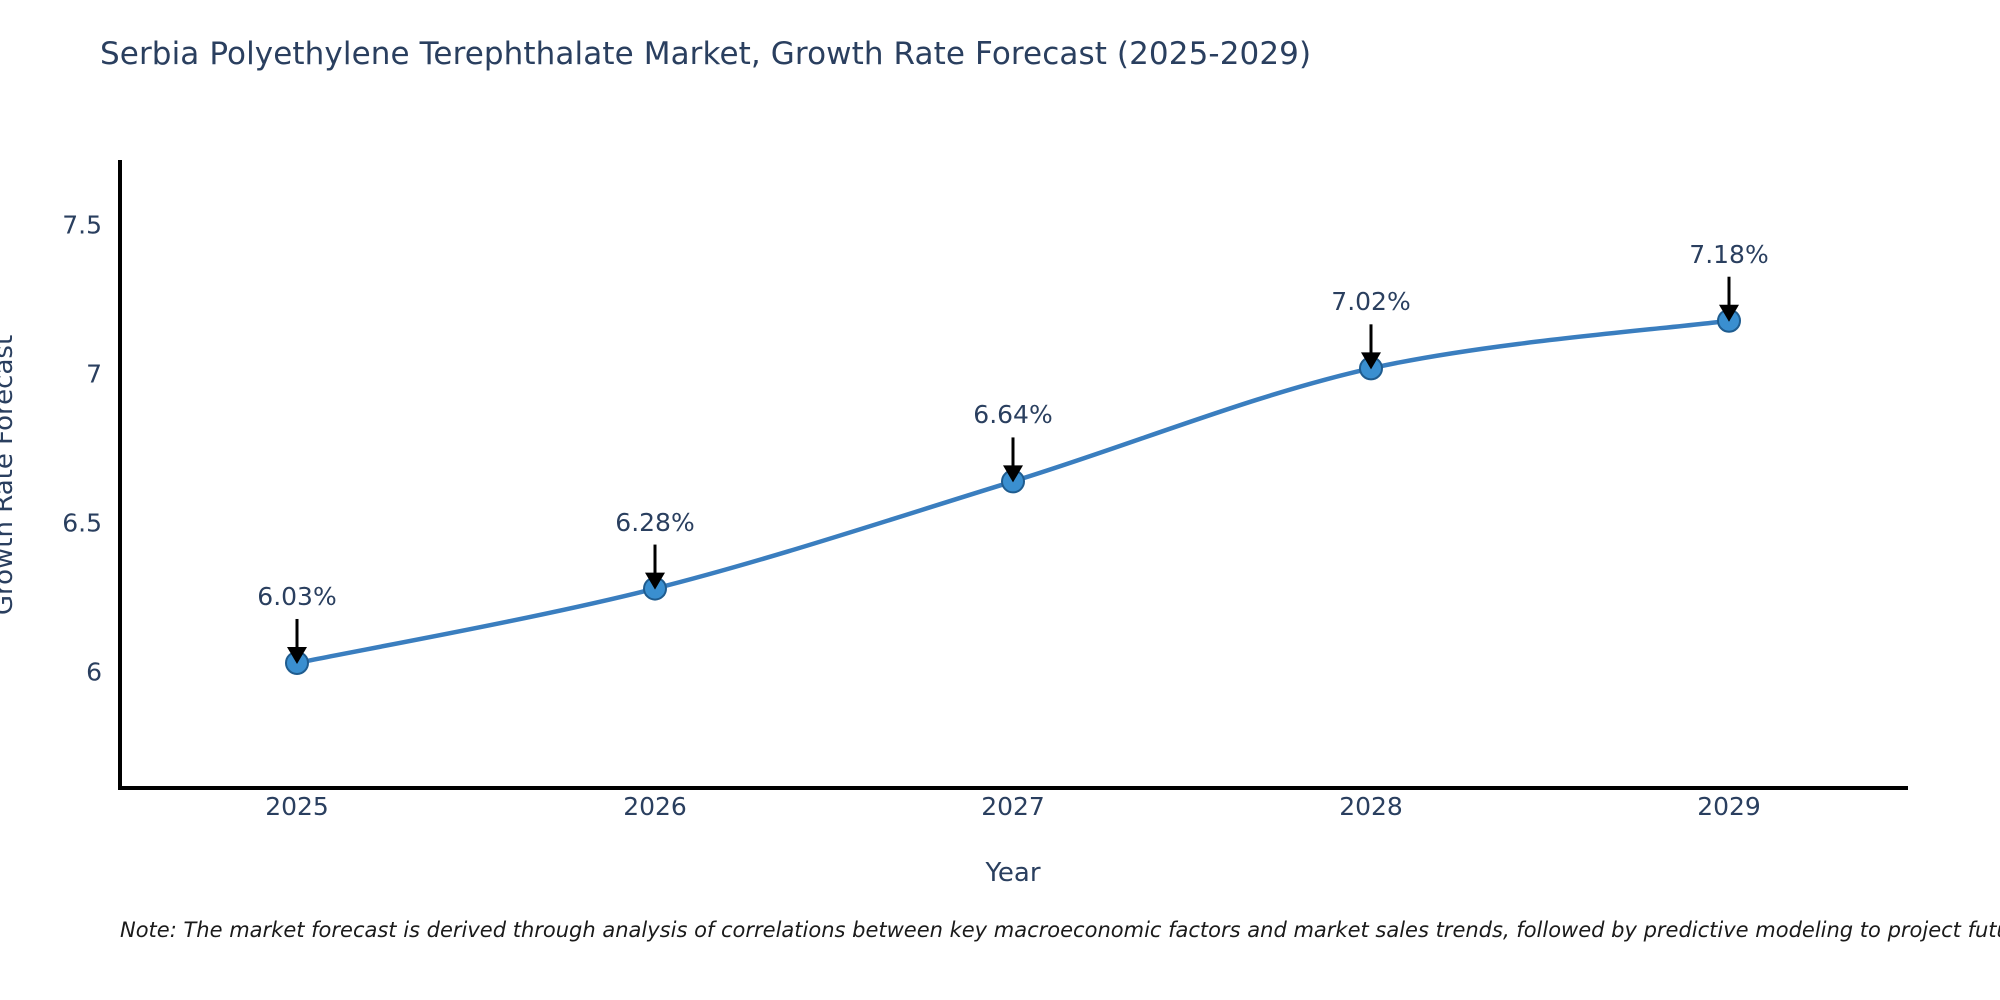 This screenshot has width=2000, height=1000. Describe the element at coordinates (655, 806) in the screenshot. I see `x-tick-label: 2026` at that location.